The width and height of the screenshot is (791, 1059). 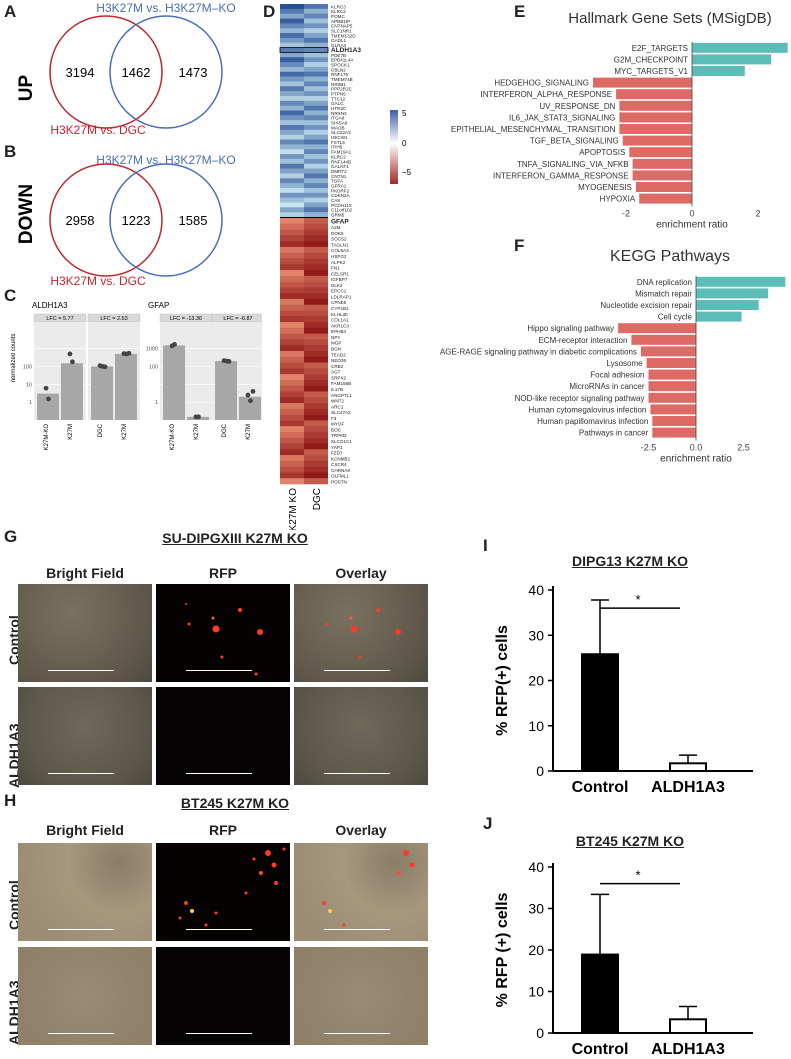 I want to click on x-category-label: DGC, so click(x=101, y=430).